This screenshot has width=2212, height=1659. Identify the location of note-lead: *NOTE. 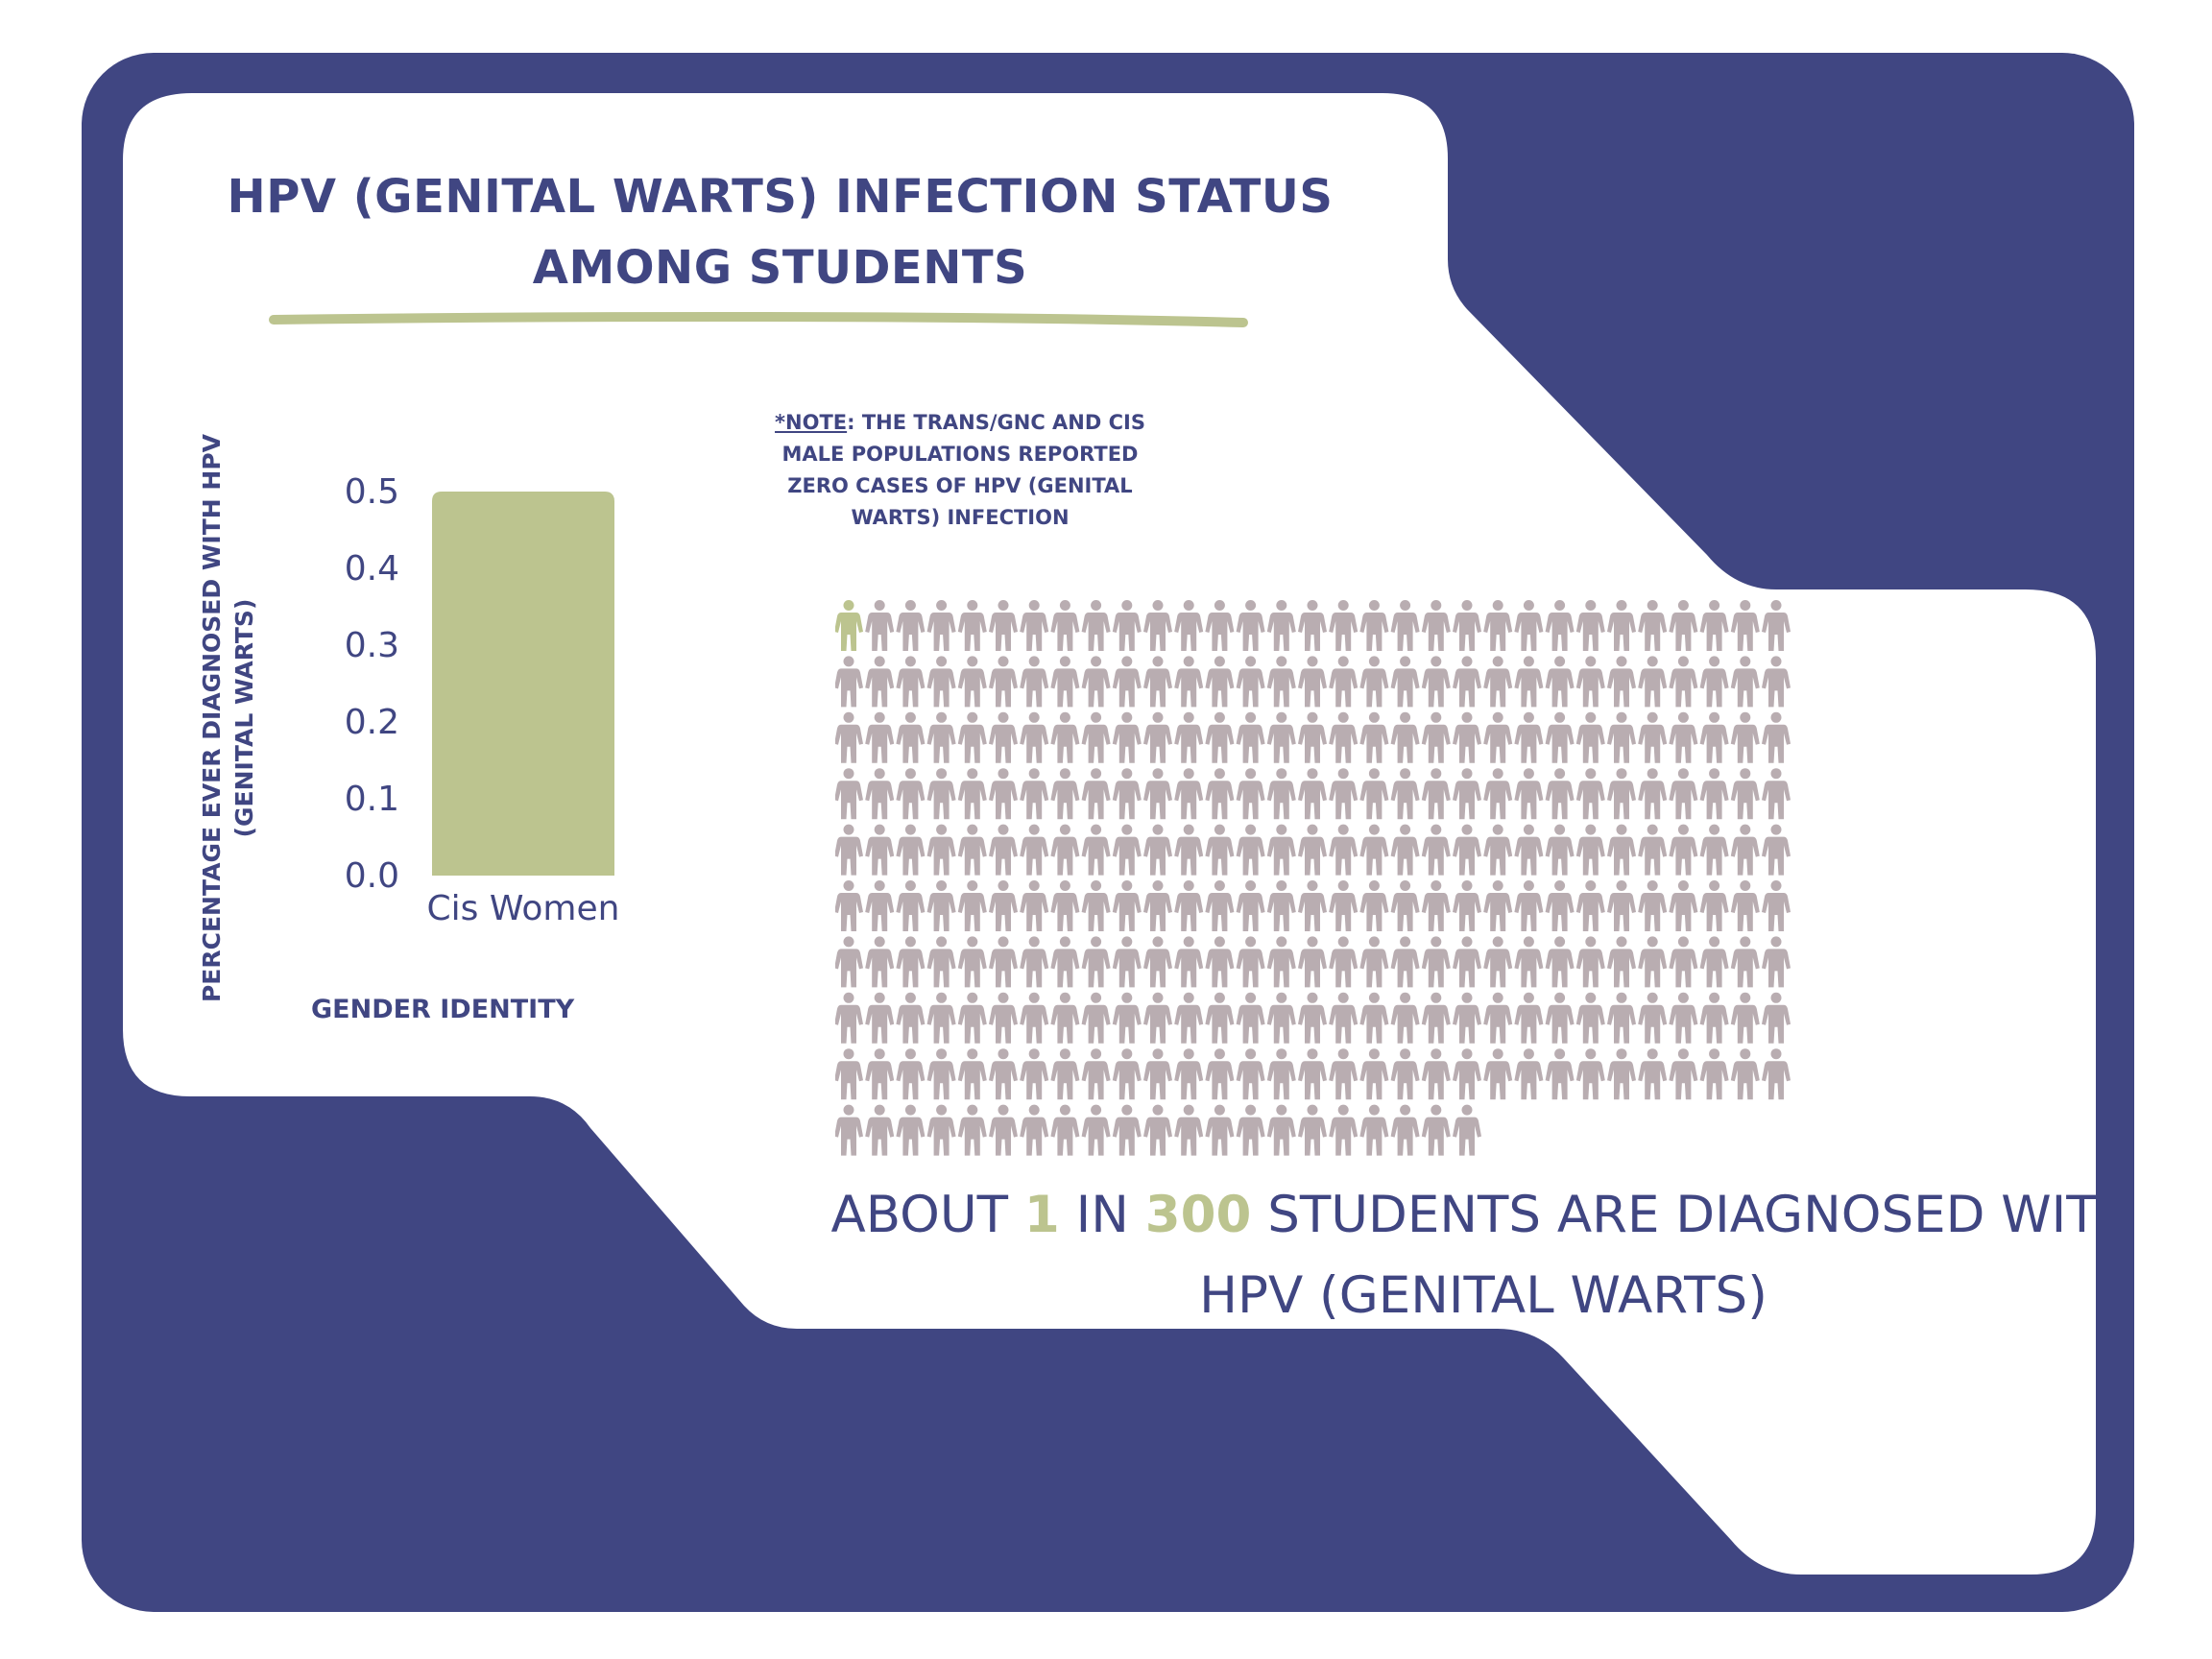
(811, 422).